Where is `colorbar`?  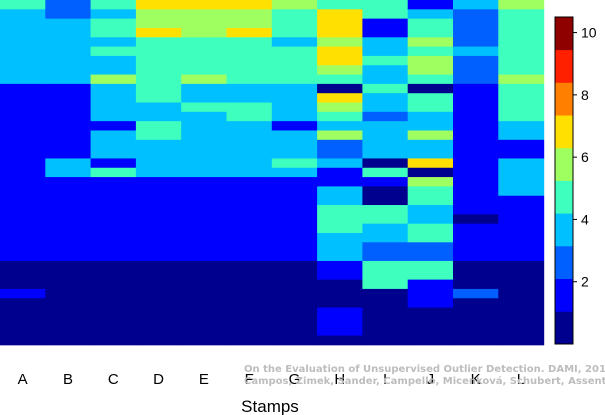
colorbar is located at coordinates (564, 180).